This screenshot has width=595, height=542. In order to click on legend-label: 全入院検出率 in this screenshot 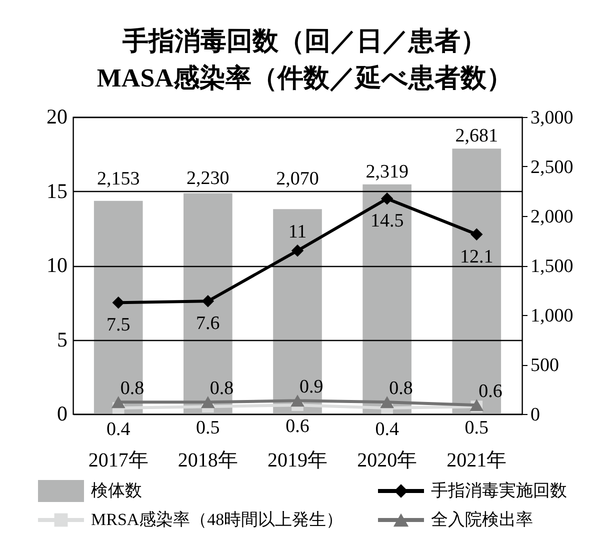, I will do `click(482, 519)`.